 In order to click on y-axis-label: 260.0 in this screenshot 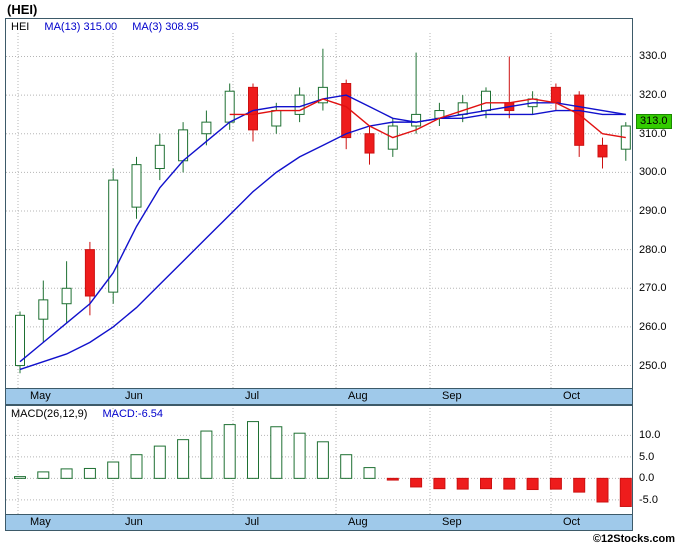, I will do `click(653, 326)`.